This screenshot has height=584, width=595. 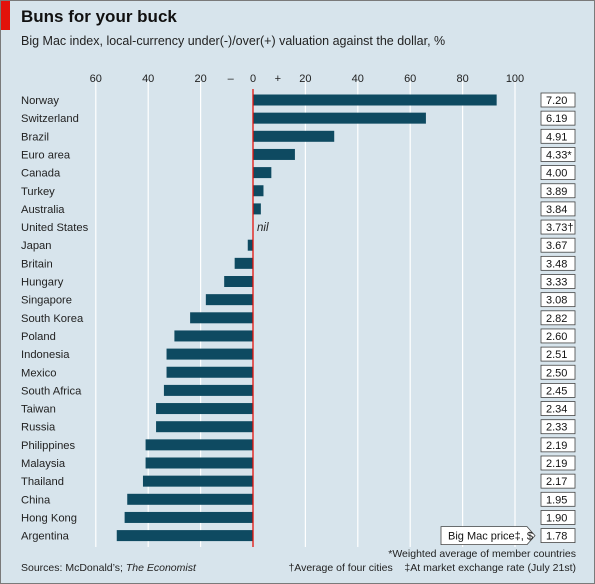 What do you see at coordinates (35, 137) in the screenshot?
I see `category-label: Brazil` at bounding box center [35, 137].